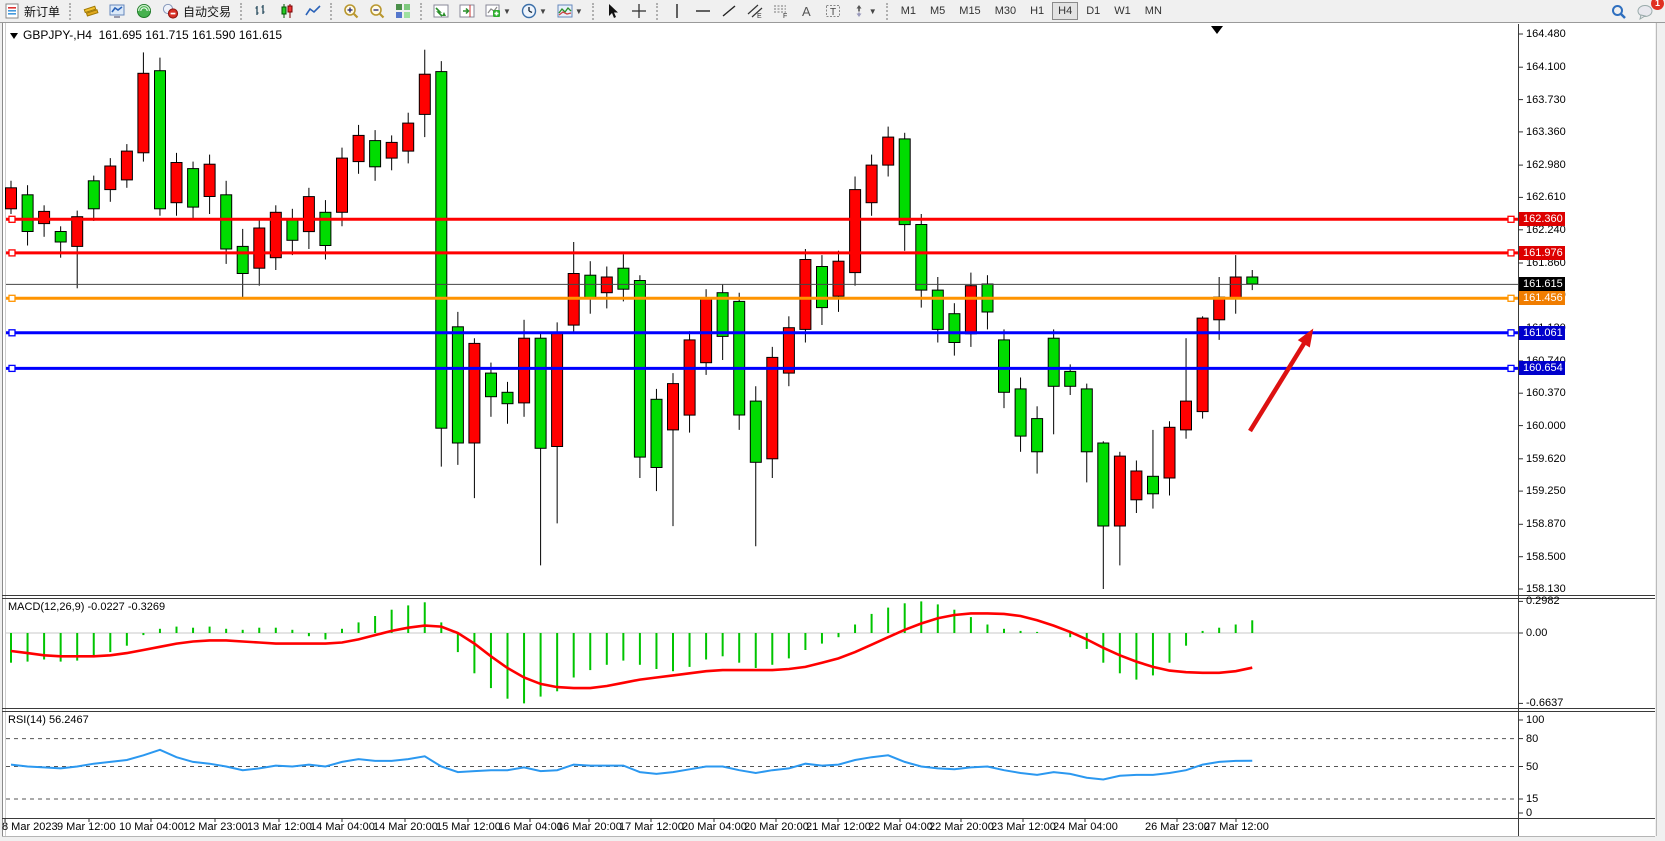  I want to click on window-left-border-inner, so click(5, 429).